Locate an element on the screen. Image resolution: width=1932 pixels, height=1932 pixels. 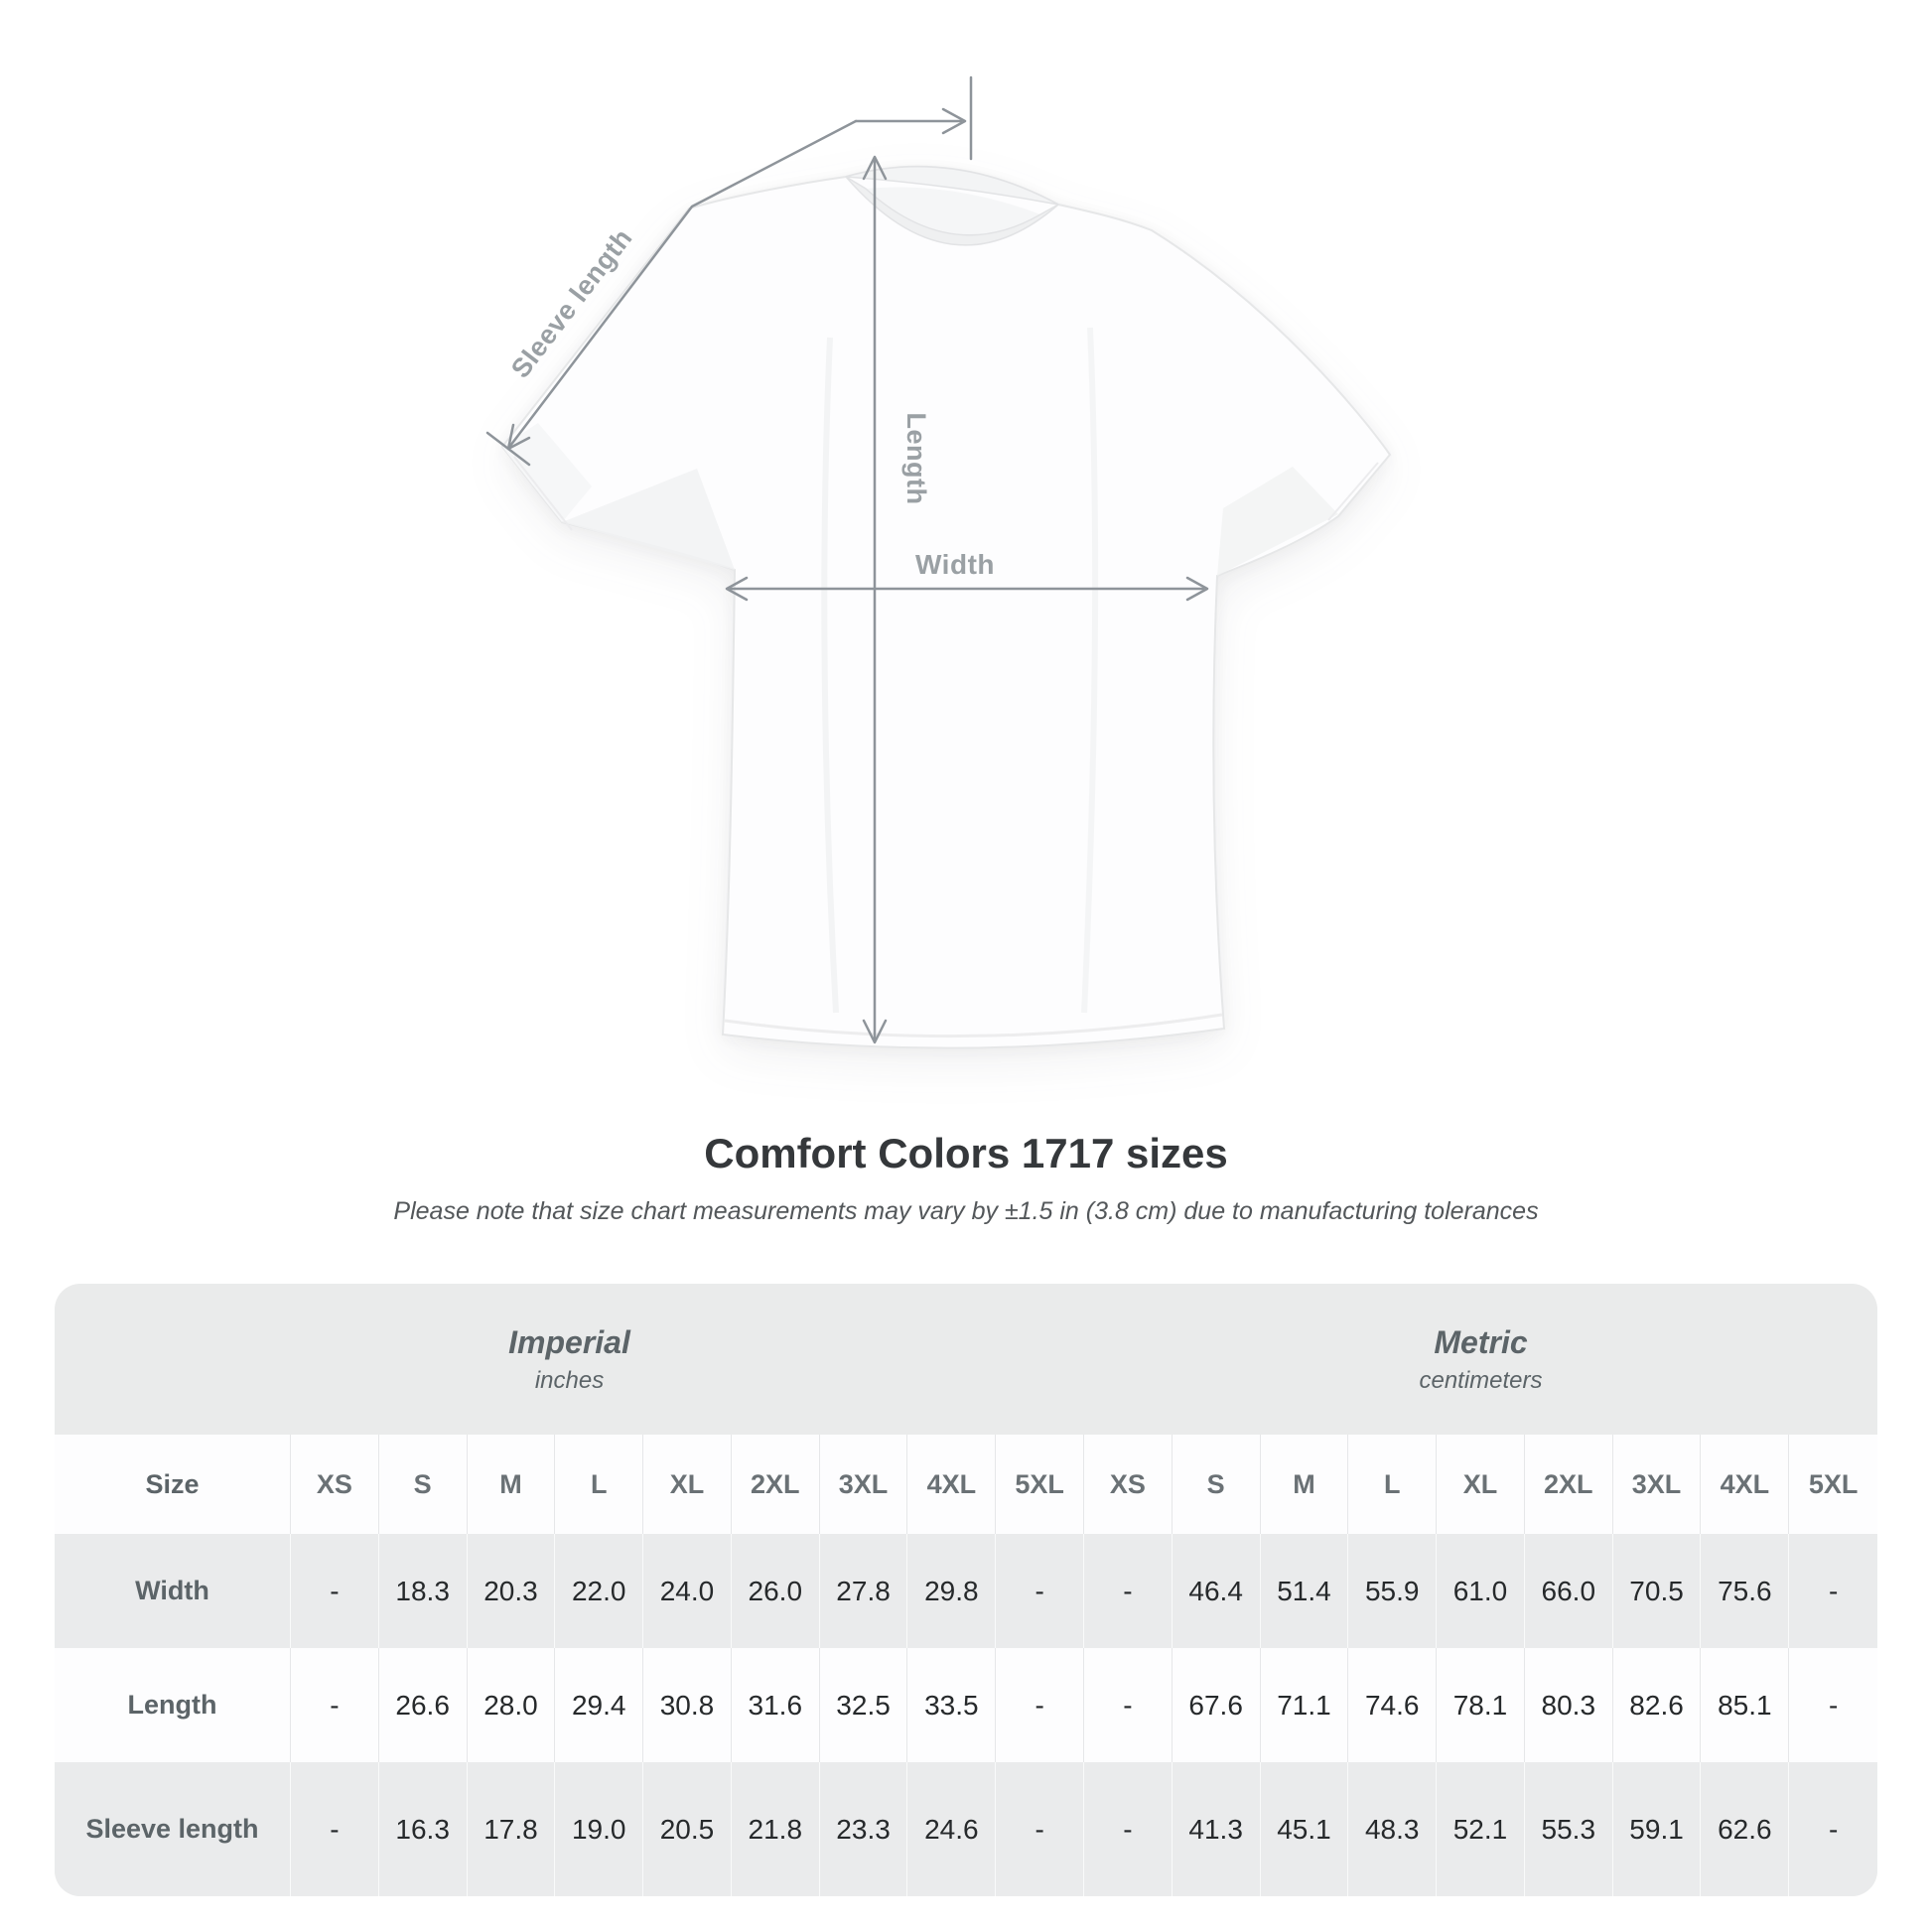
page-title: Comfort Colors 1717 sizes is located at coordinates (966, 1153).